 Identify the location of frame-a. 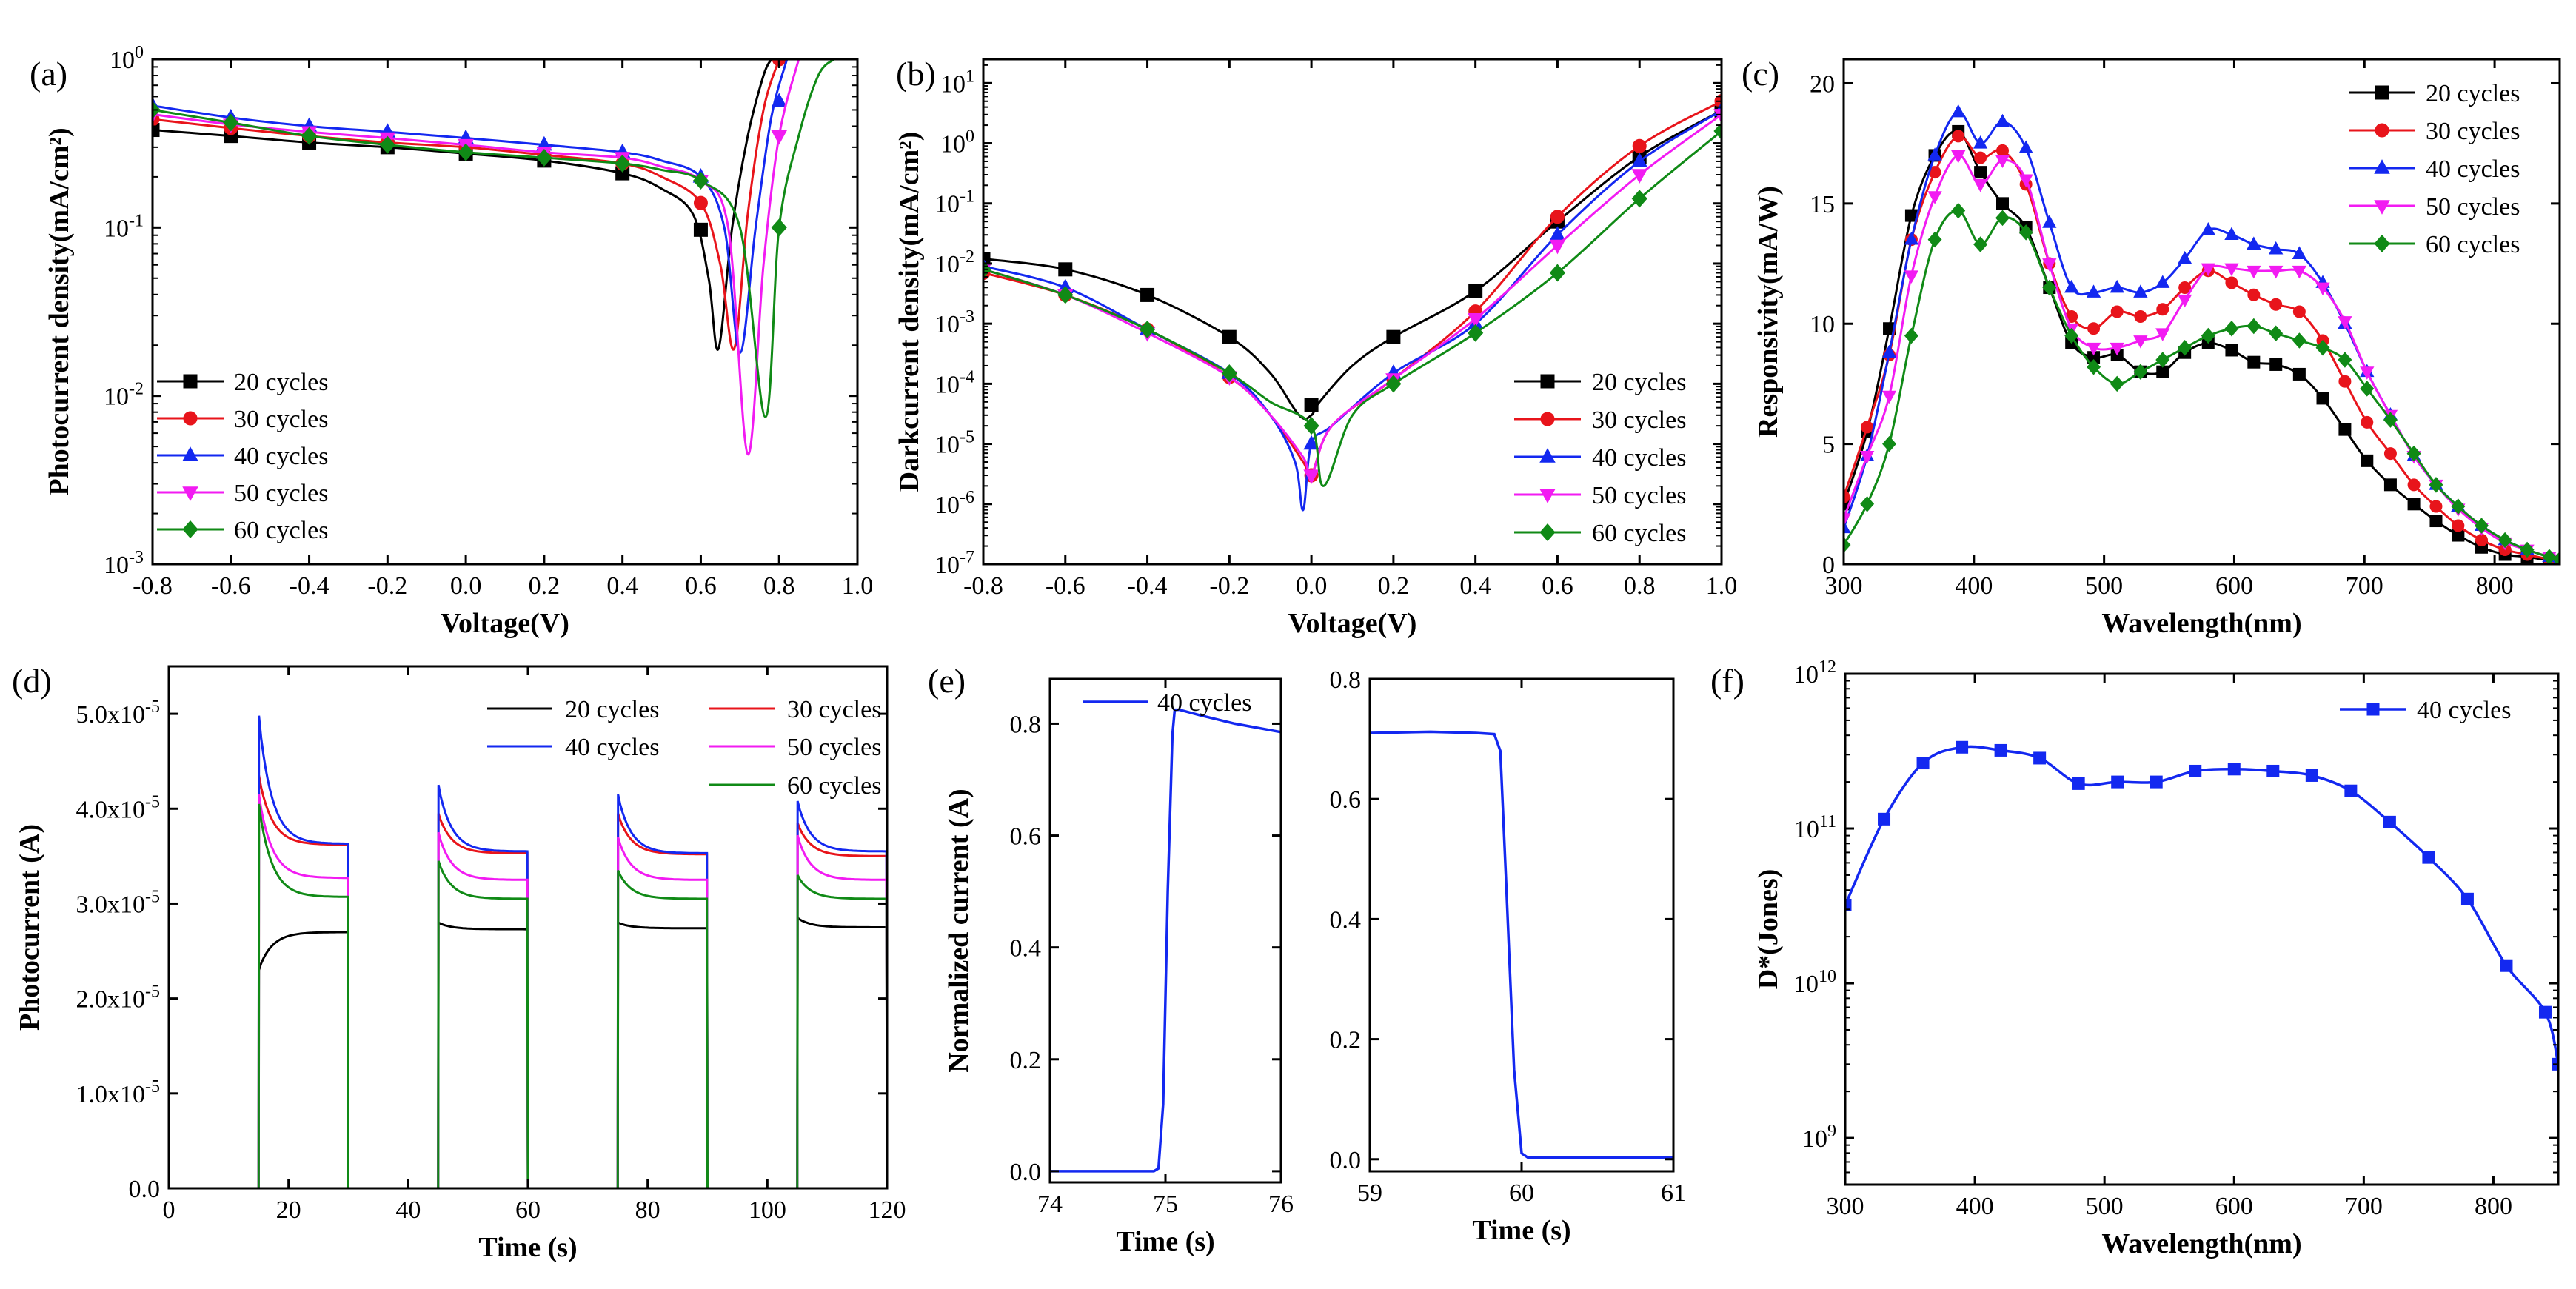
(505, 312).